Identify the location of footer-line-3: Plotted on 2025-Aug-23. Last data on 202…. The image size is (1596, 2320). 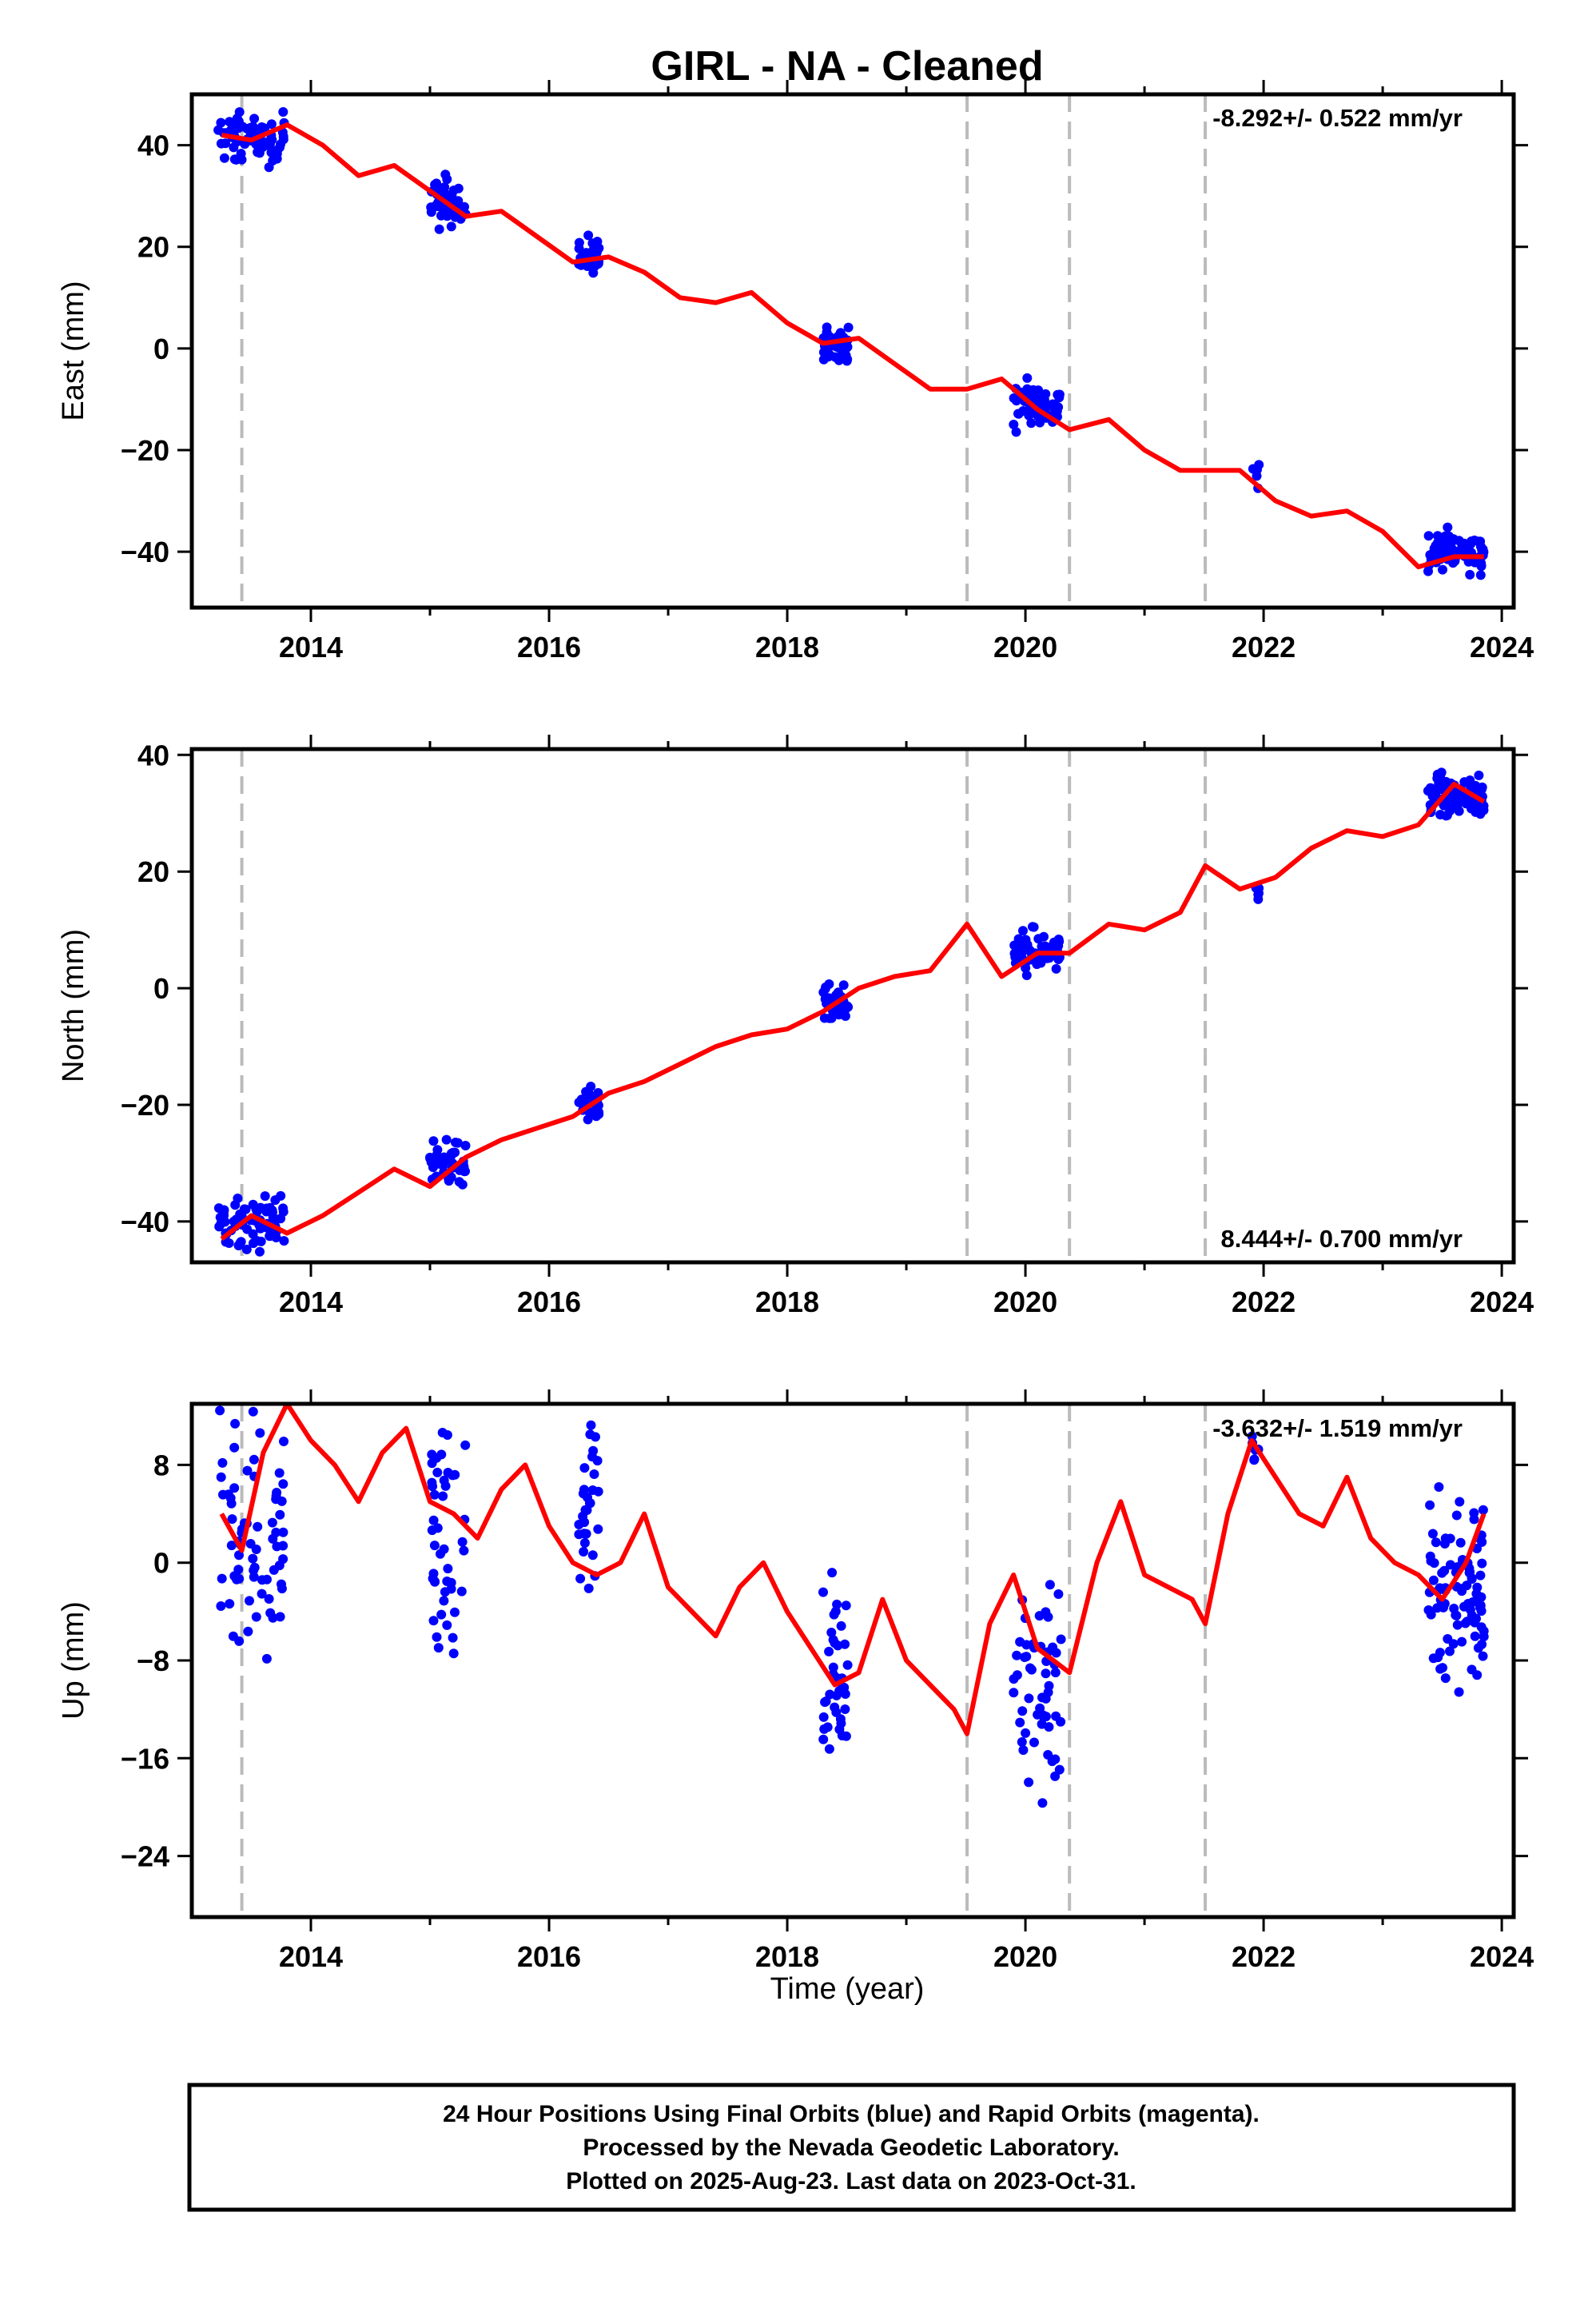
(851, 2181).